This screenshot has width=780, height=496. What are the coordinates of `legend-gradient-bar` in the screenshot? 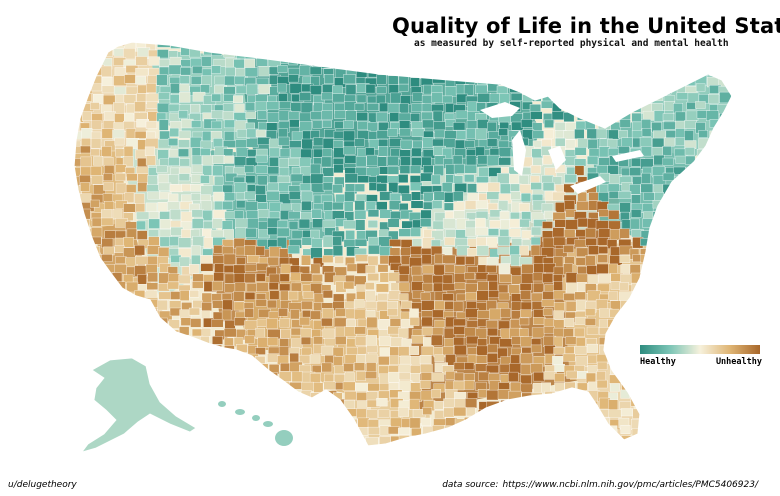 It's located at (700, 349).